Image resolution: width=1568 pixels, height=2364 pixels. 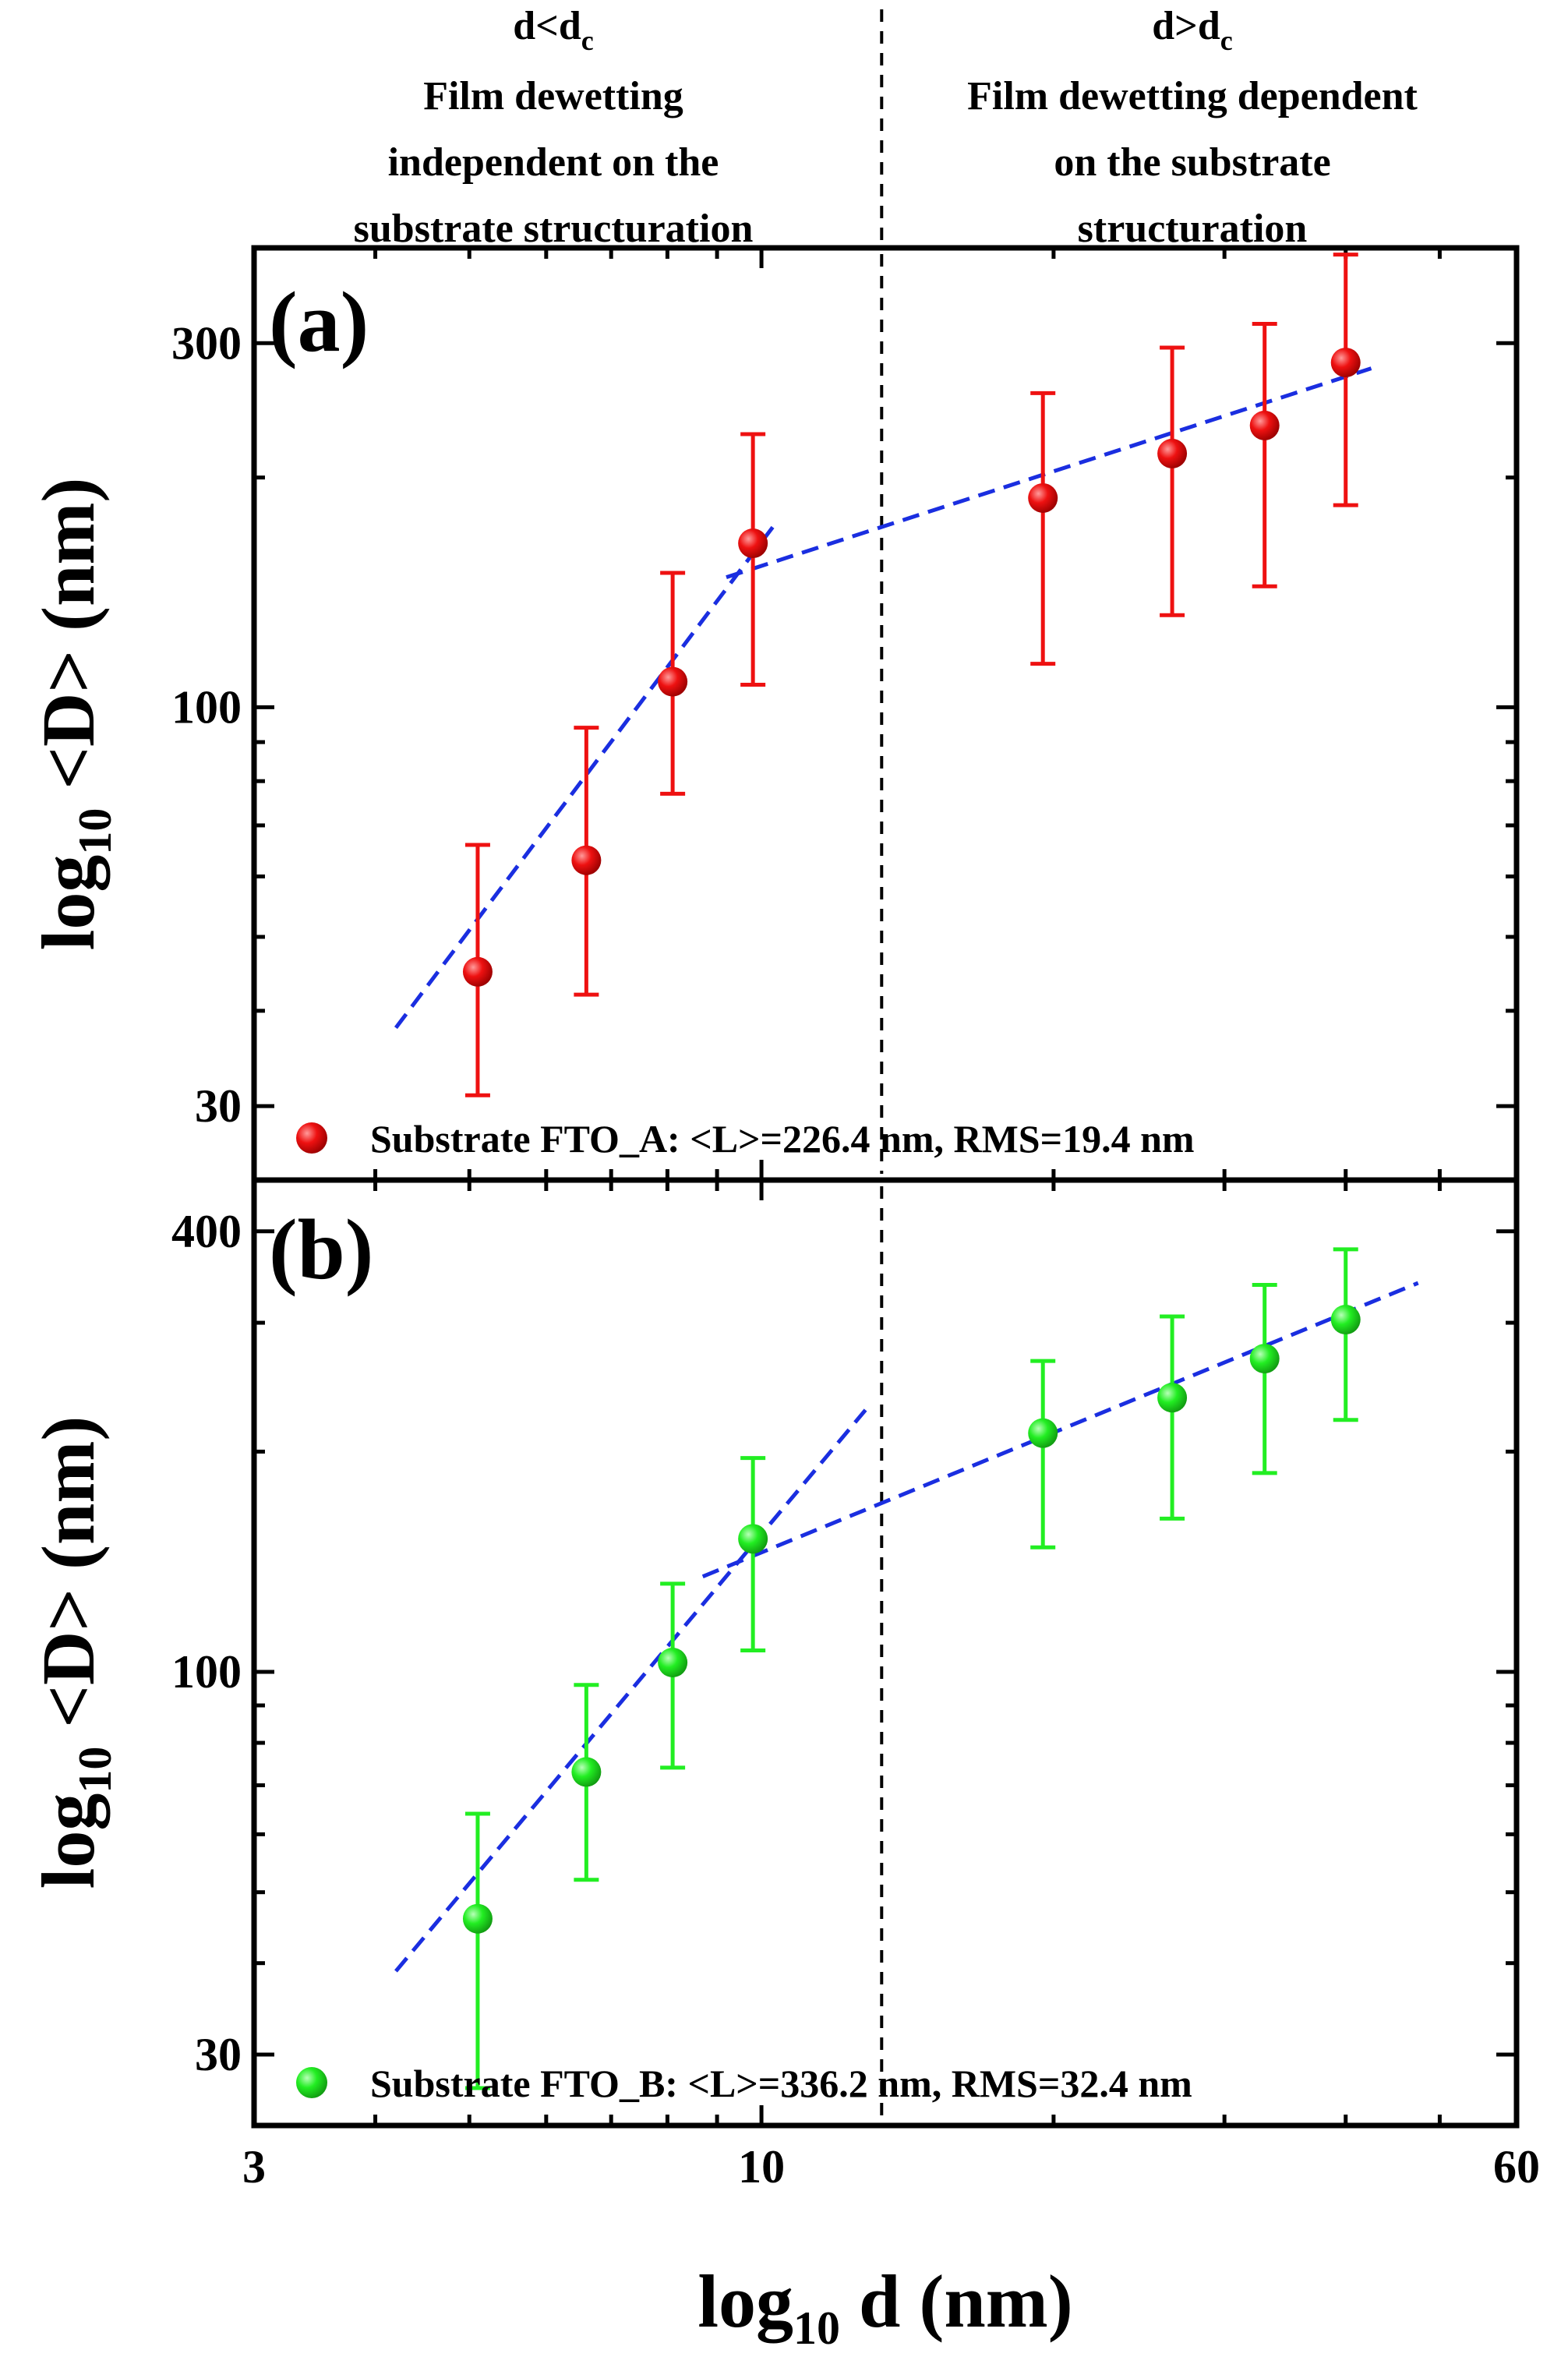 What do you see at coordinates (761, 2167) in the screenshot?
I see `x-tick-label: 10` at bounding box center [761, 2167].